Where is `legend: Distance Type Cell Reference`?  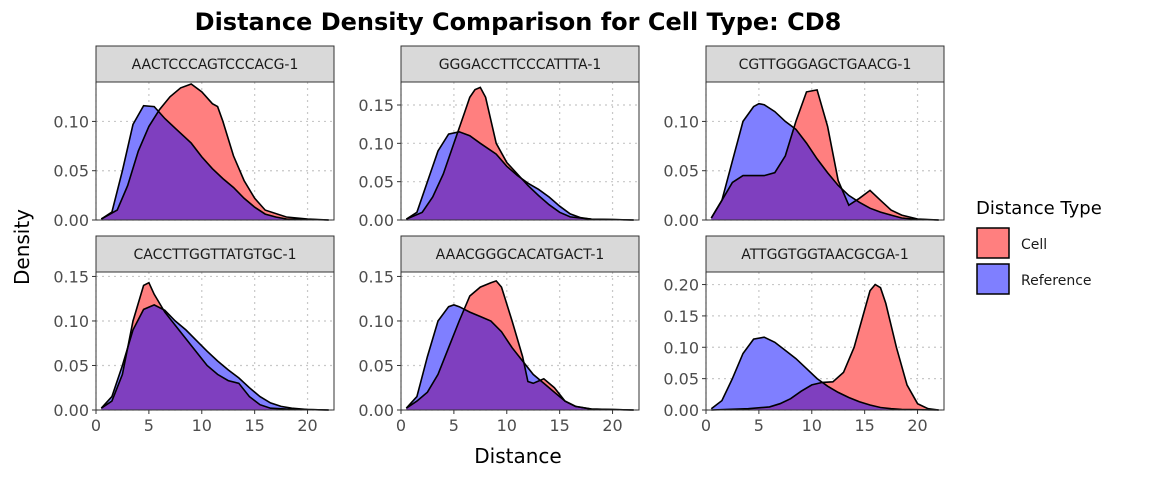
legend: Distance Type Cell Reference is located at coordinates (1039, 246).